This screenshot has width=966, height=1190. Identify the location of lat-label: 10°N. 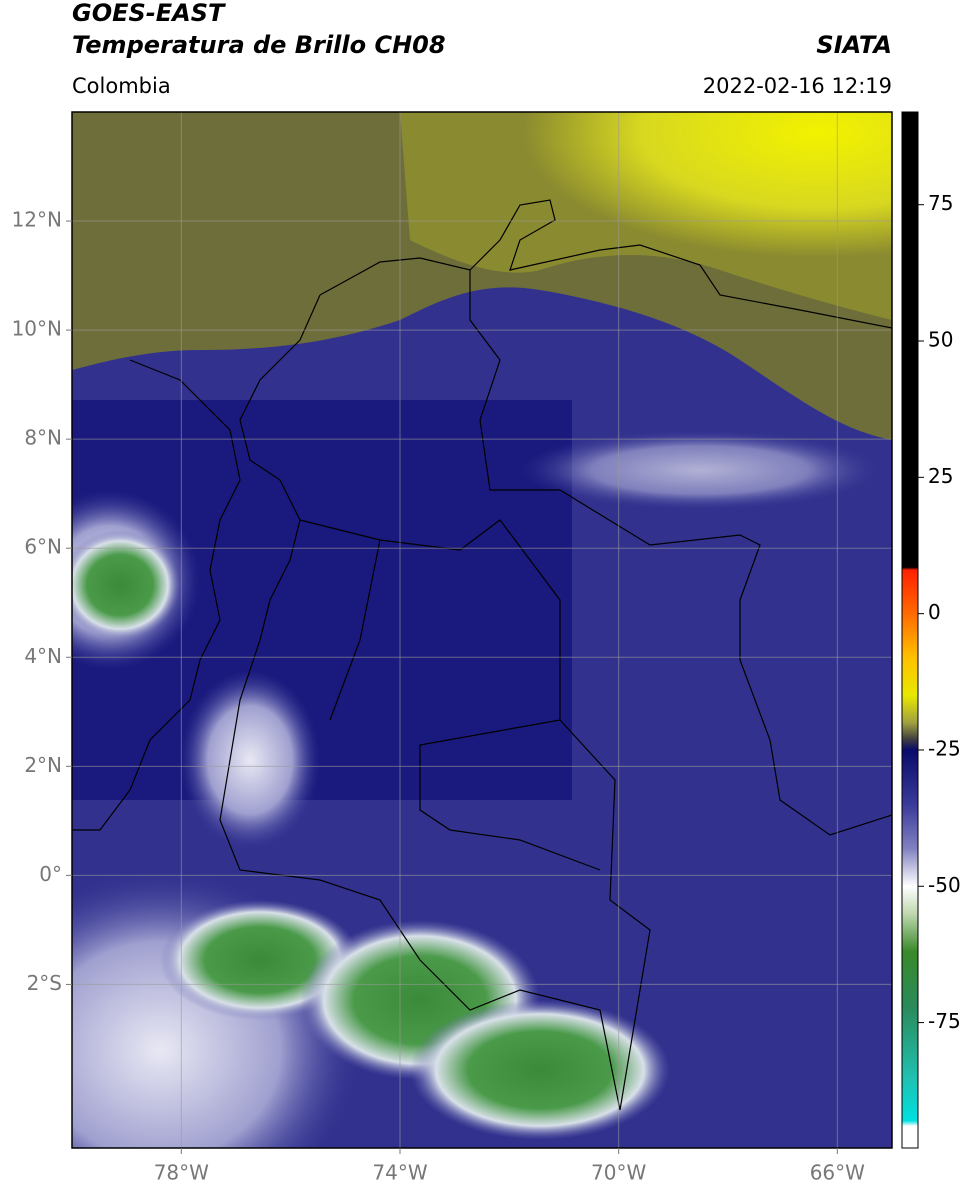
(37, 329).